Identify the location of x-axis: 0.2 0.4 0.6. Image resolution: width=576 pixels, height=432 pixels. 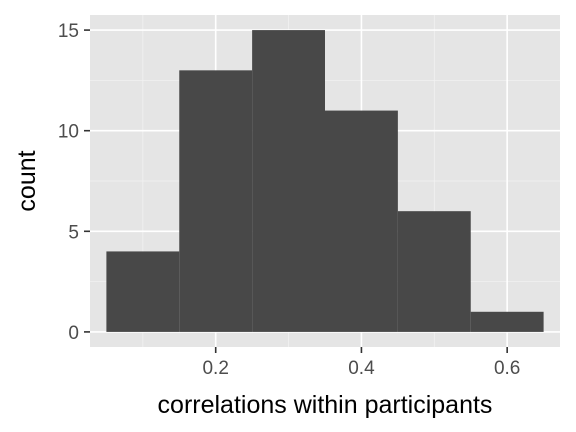
(361, 363).